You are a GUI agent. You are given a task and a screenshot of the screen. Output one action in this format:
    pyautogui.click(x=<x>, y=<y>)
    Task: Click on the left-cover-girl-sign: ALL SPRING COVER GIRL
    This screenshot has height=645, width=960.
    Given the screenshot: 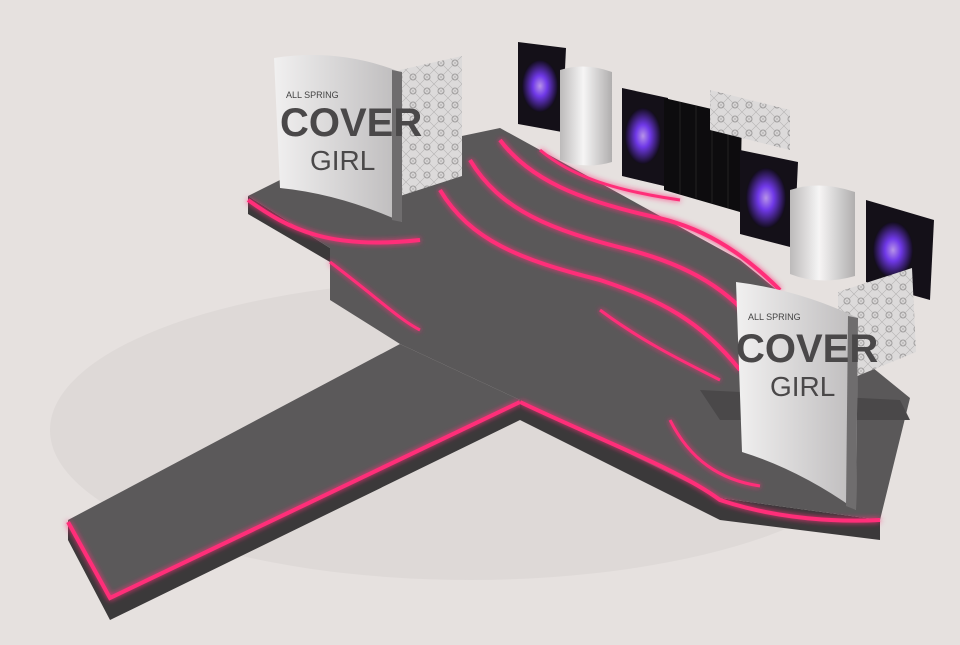 What is the action you would take?
    pyautogui.click(x=368, y=138)
    